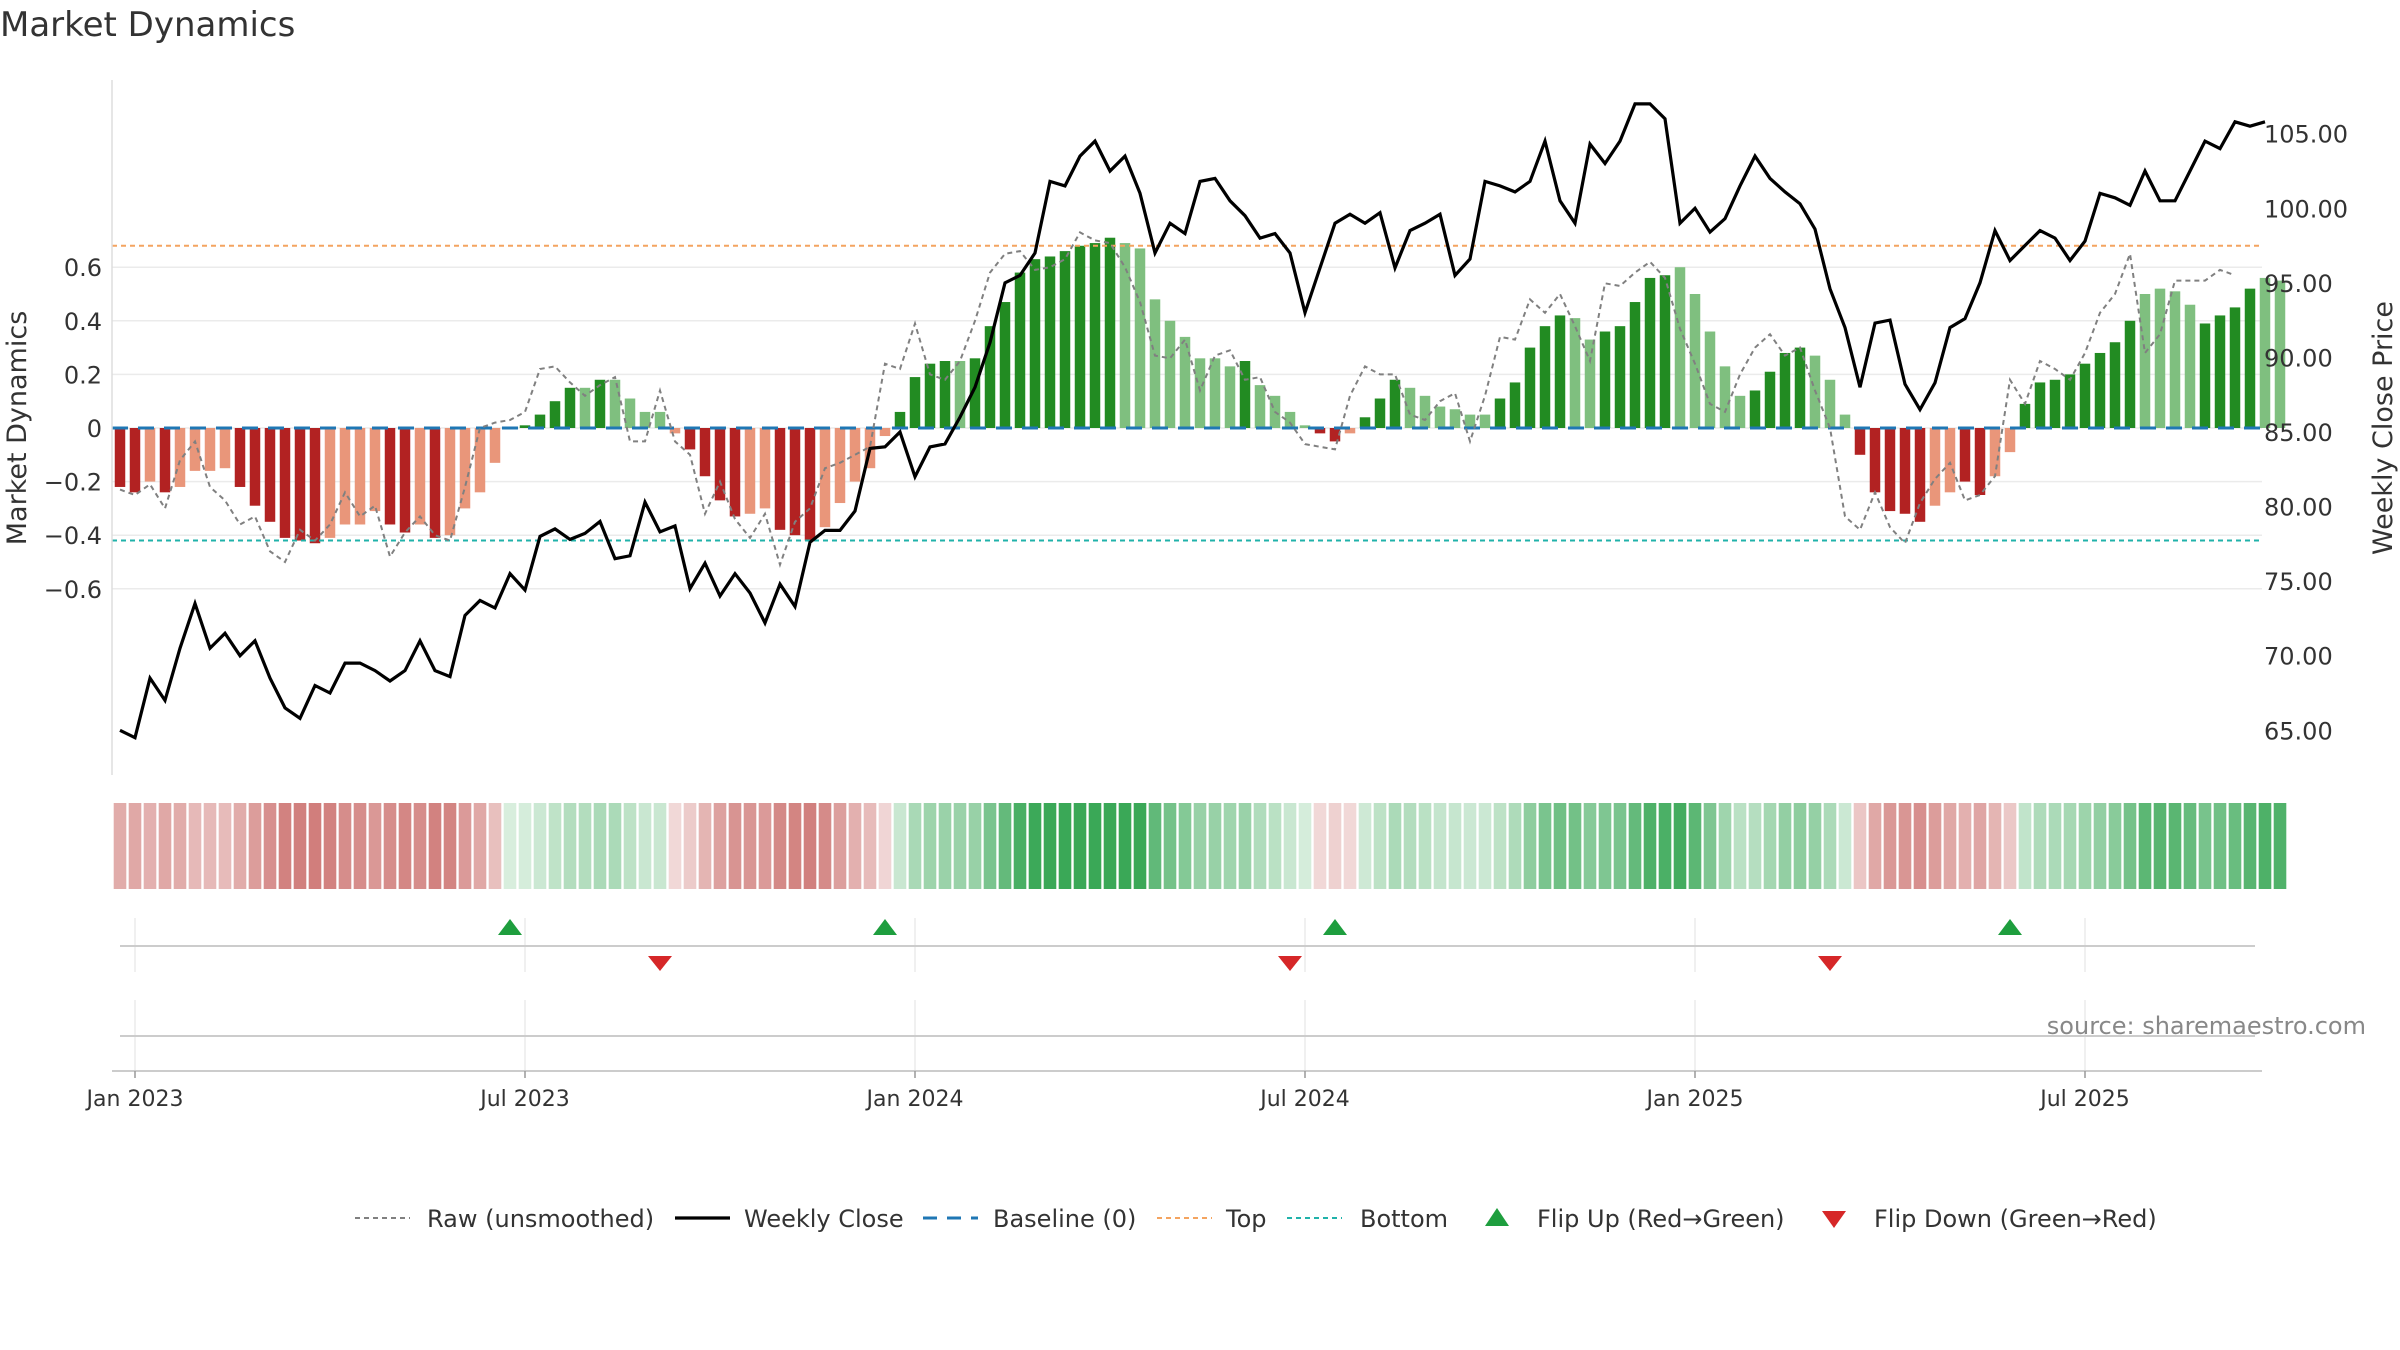 This screenshot has height=1350, width=2400. I want to click on left-axis: 0.6 0.4 0.2 0 −0.2 −0.4 −0.6, so click(78, 427).